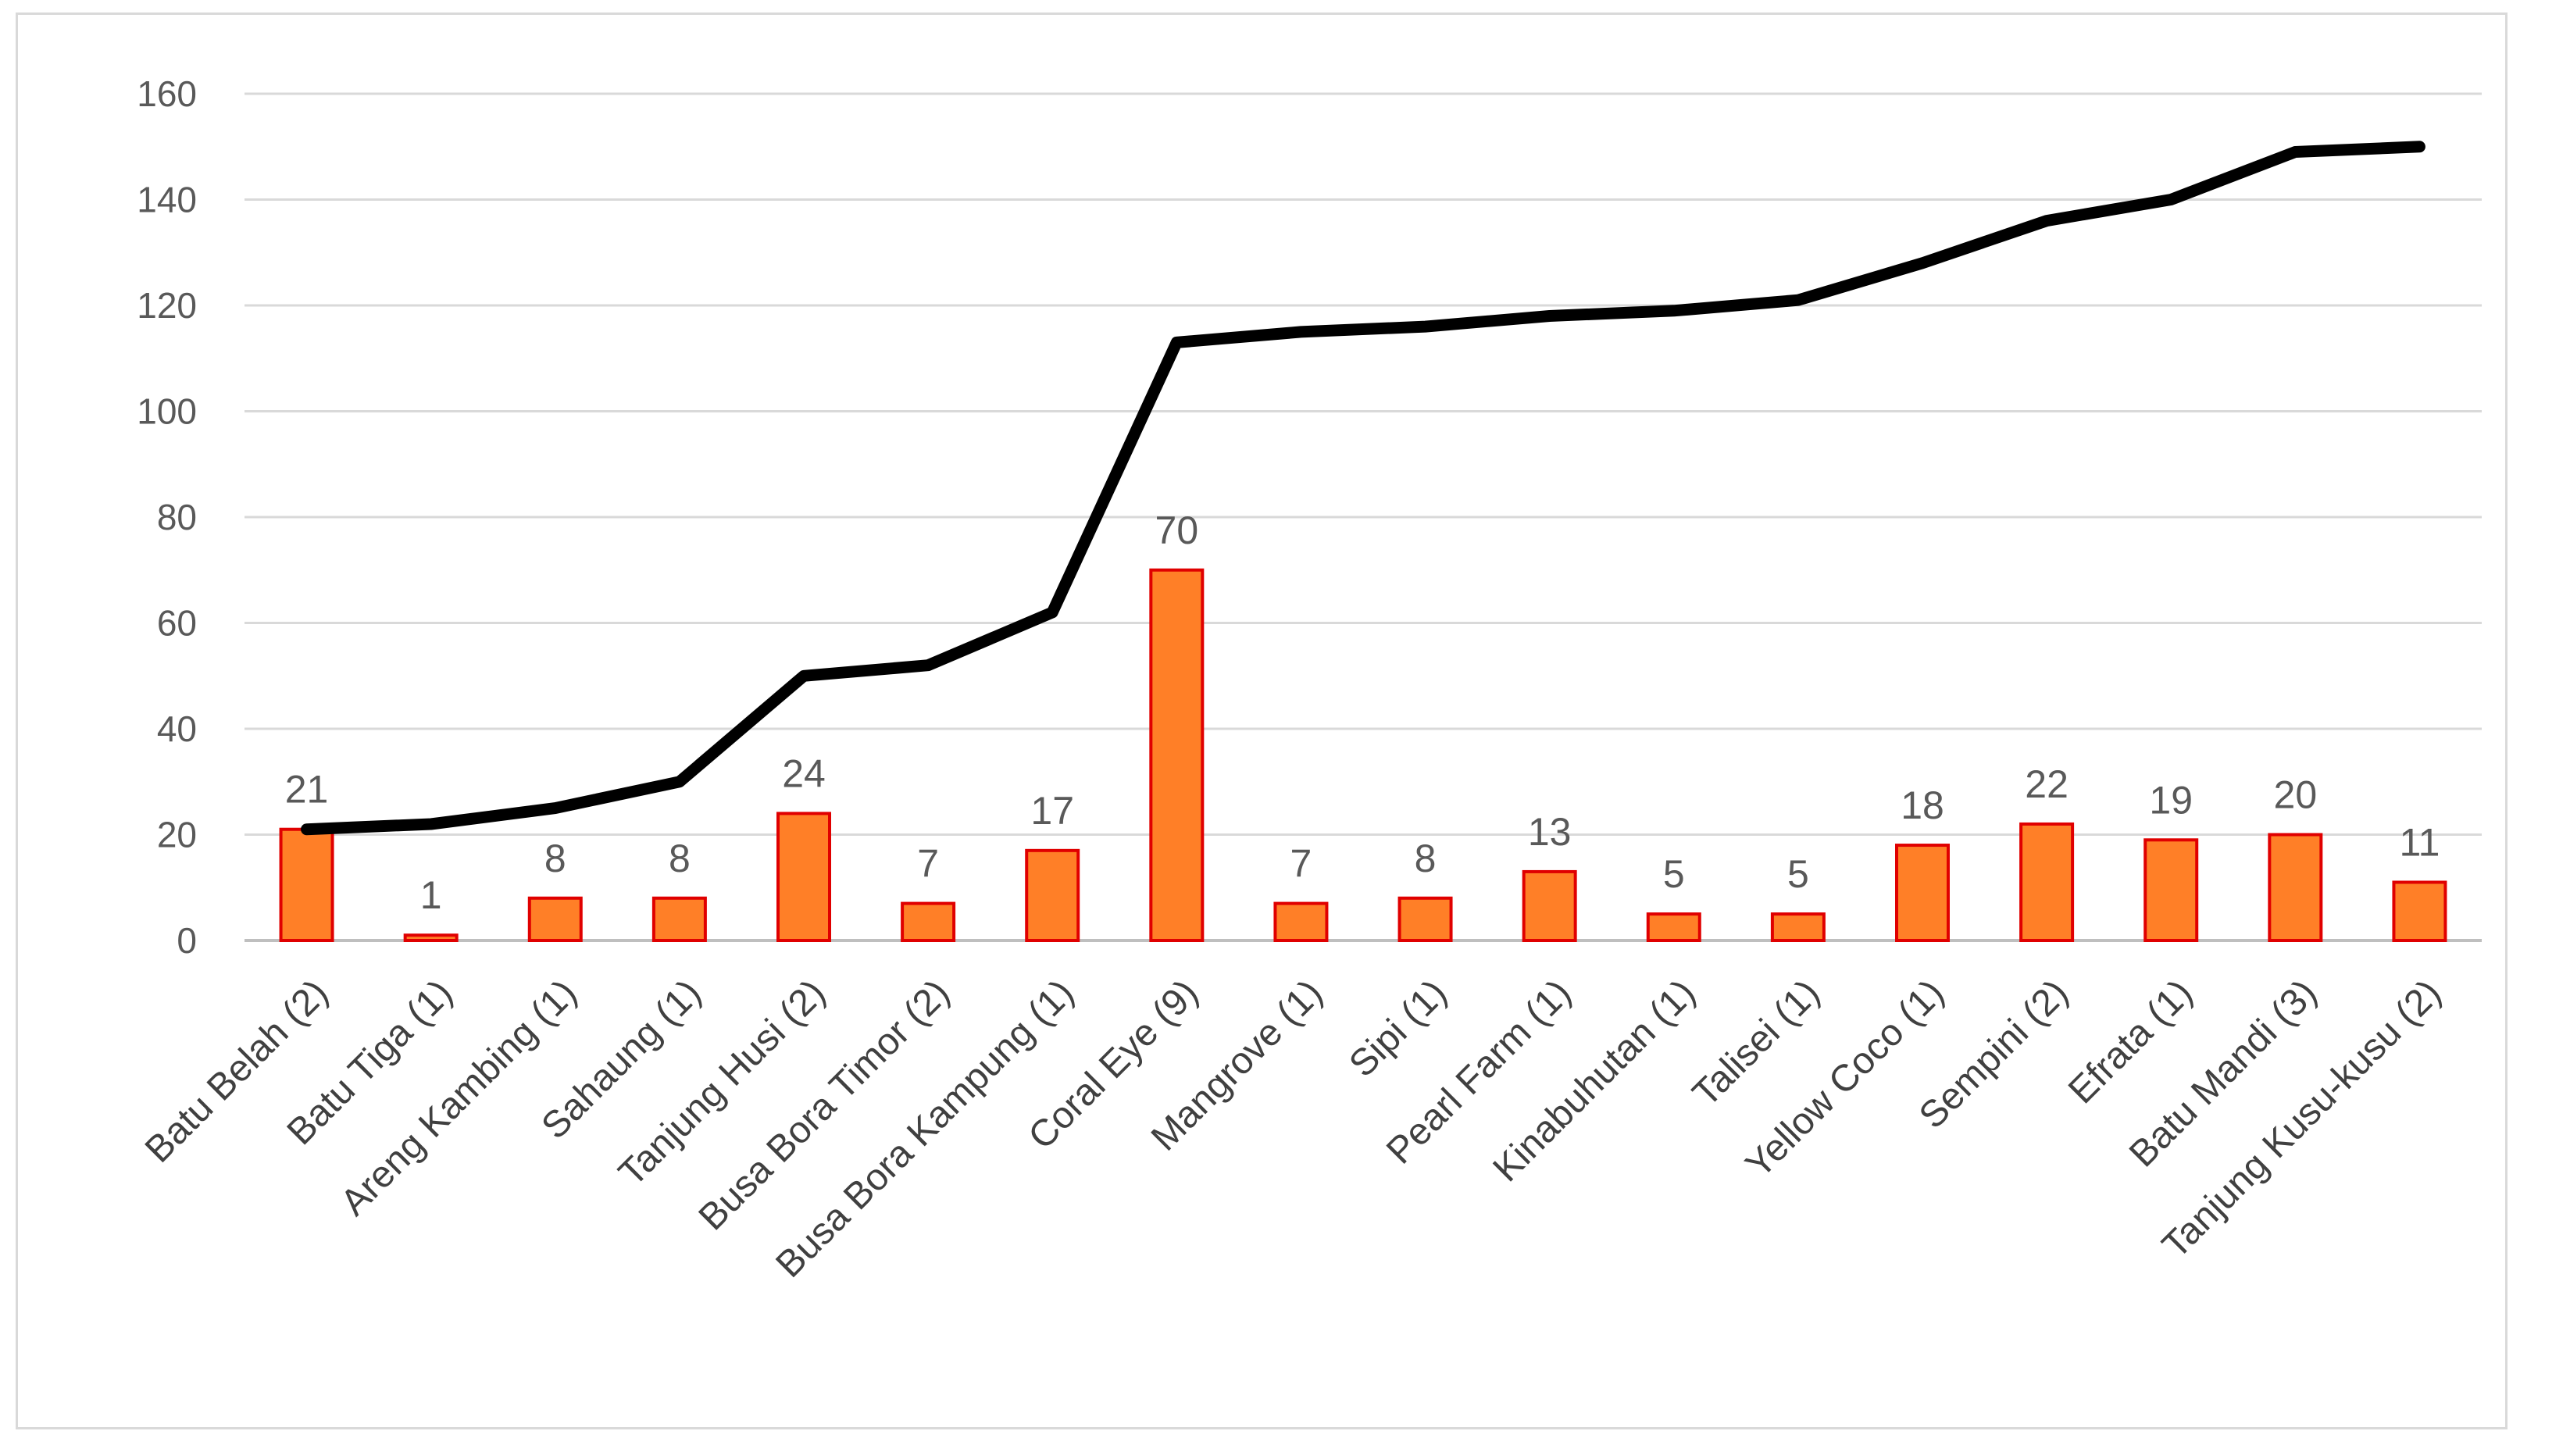  I want to click on bar-data-label: 18, so click(1922, 805).